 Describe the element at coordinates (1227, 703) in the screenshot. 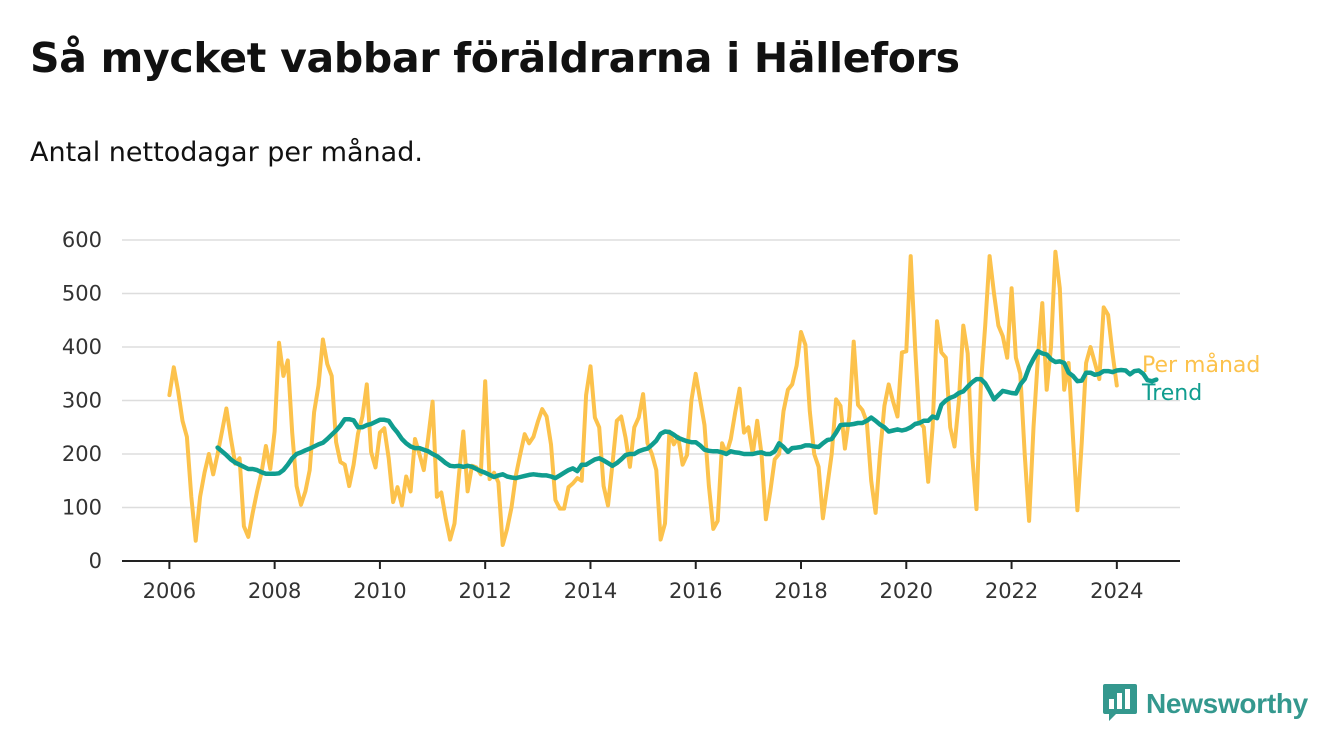

I see `brand-name: Newsworthy` at that location.